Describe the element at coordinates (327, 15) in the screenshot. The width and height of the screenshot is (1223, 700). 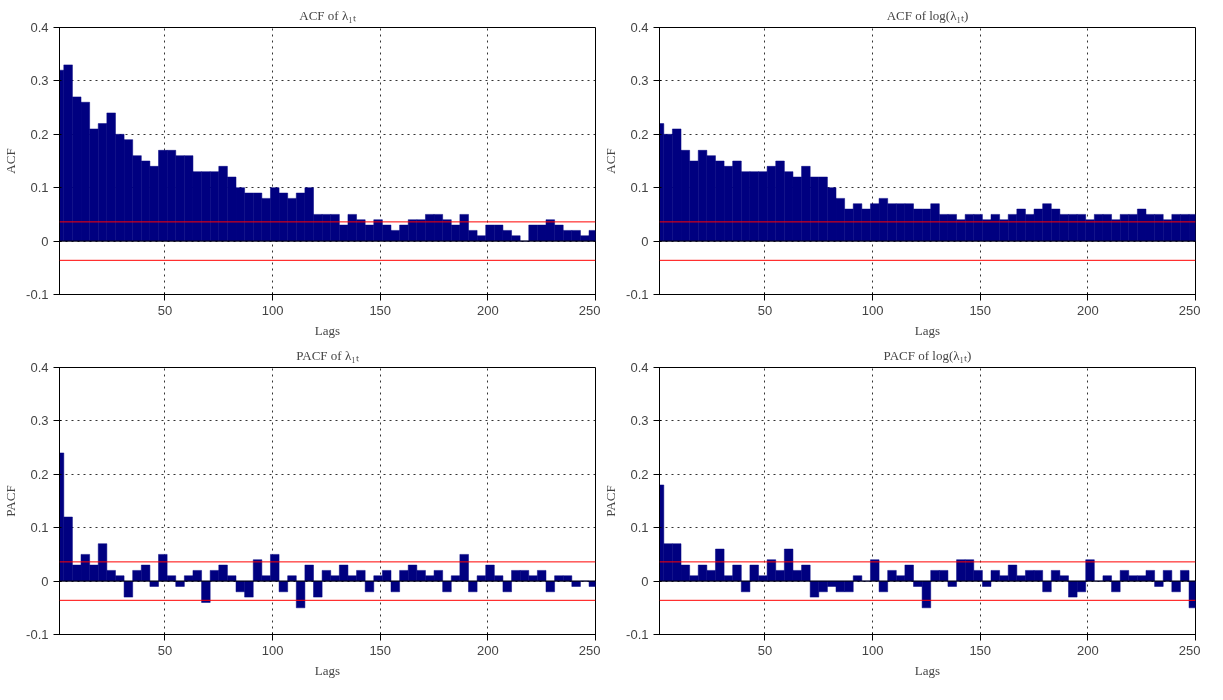
I see `chart-title: ACF of λ₁ₜ` at that location.